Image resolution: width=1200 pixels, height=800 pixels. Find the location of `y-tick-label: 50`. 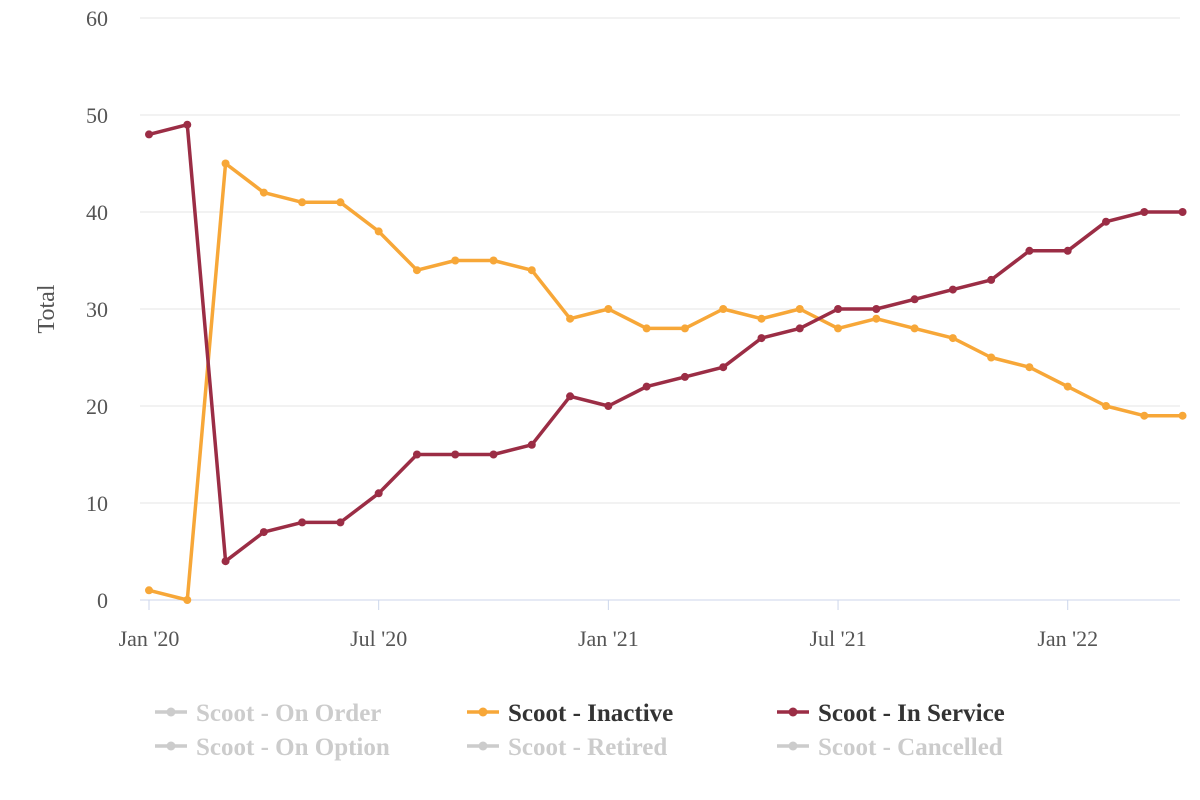

y-tick-label: 50 is located at coordinates (97, 115).